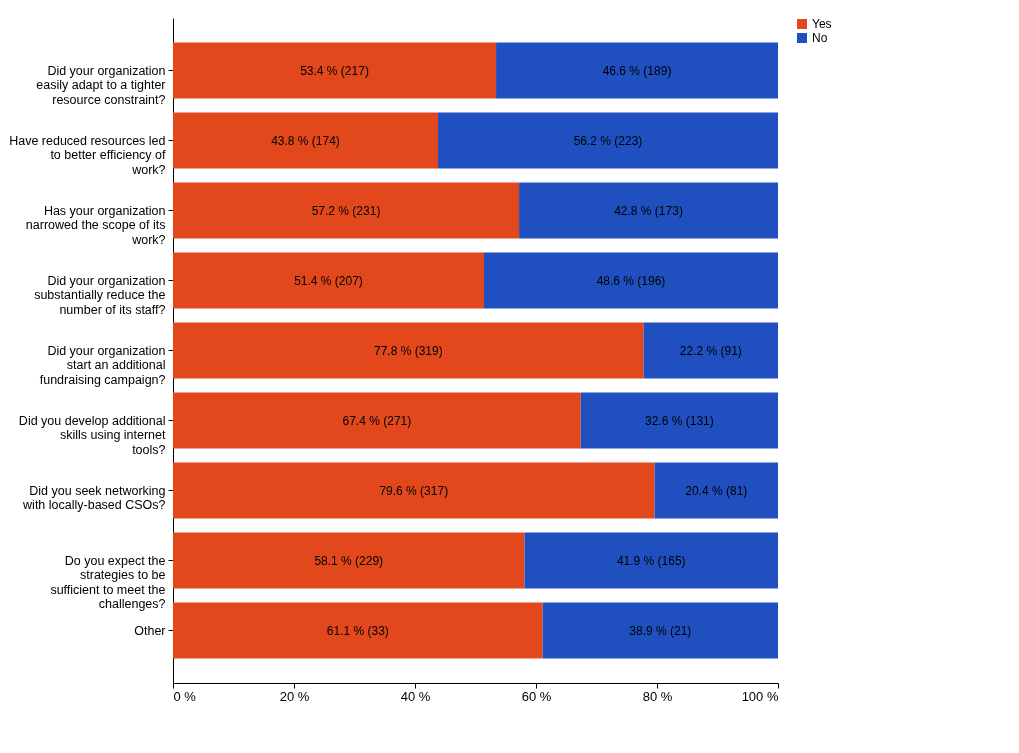 This screenshot has height=753, width=1019. What do you see at coordinates (94, 497) in the screenshot?
I see `y-tick-label: Did you seek networking with locally-based CSOs?` at bounding box center [94, 497].